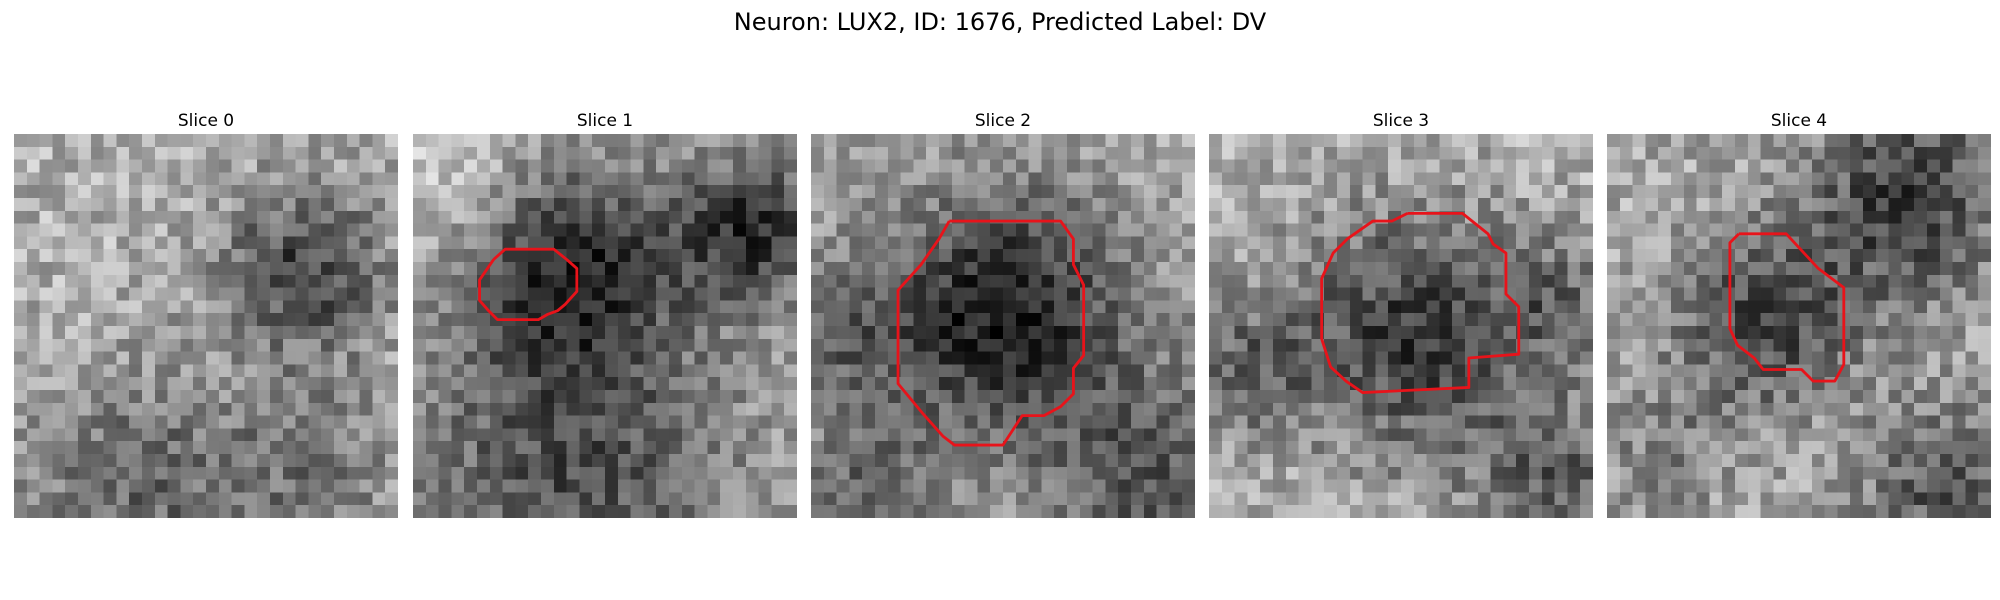 The width and height of the screenshot is (2000, 600). I want to click on panel-title: Slice 1, so click(605, 121).